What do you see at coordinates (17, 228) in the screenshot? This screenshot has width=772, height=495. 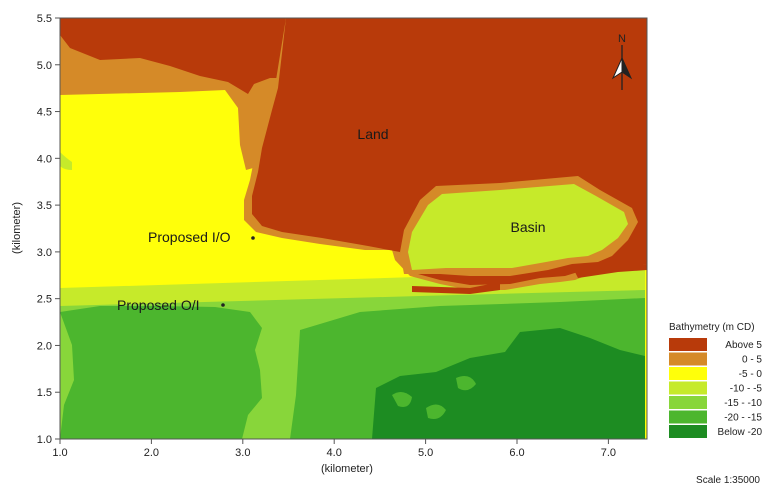 I see `y-axis-title: (kilometer)` at bounding box center [17, 228].